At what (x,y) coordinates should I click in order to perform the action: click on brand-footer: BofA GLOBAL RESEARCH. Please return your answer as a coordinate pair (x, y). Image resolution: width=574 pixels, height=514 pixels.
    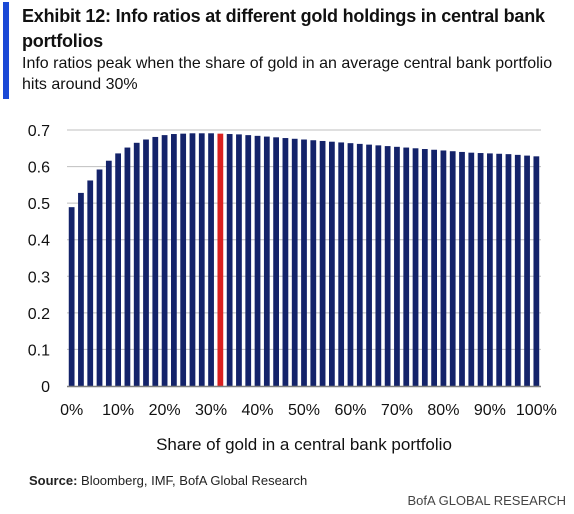
    Looking at the image, I should click on (486, 500).